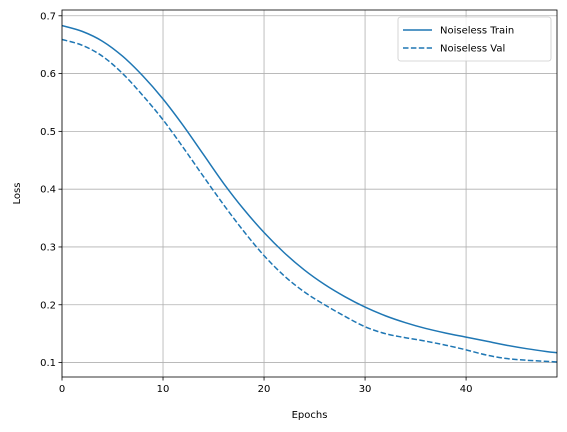 Image resolution: width=567 pixels, height=432 pixels. I want to click on legend: Noiseless Train Noiseless Val, so click(474, 39).